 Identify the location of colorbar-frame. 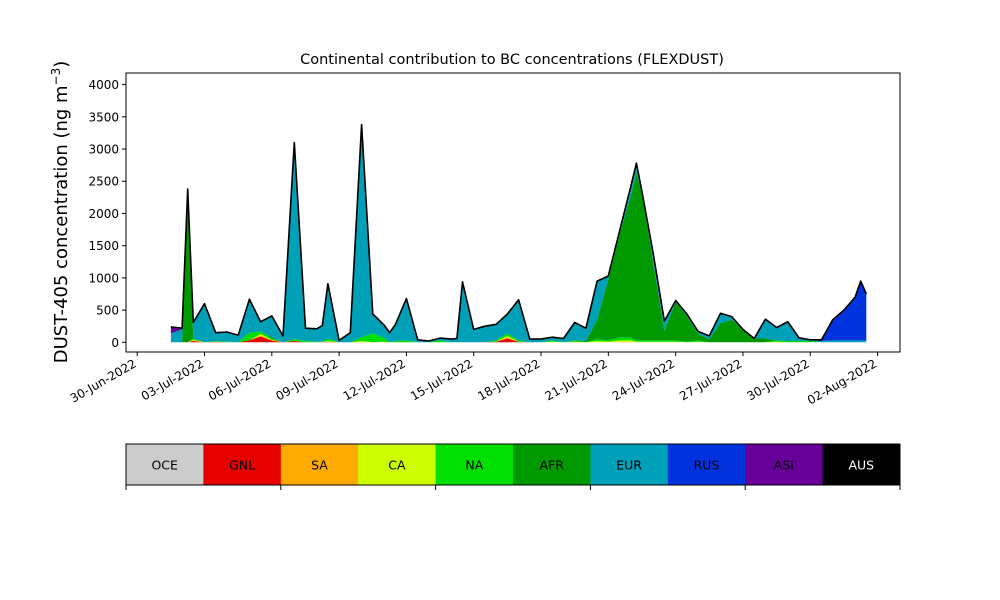
(513, 464).